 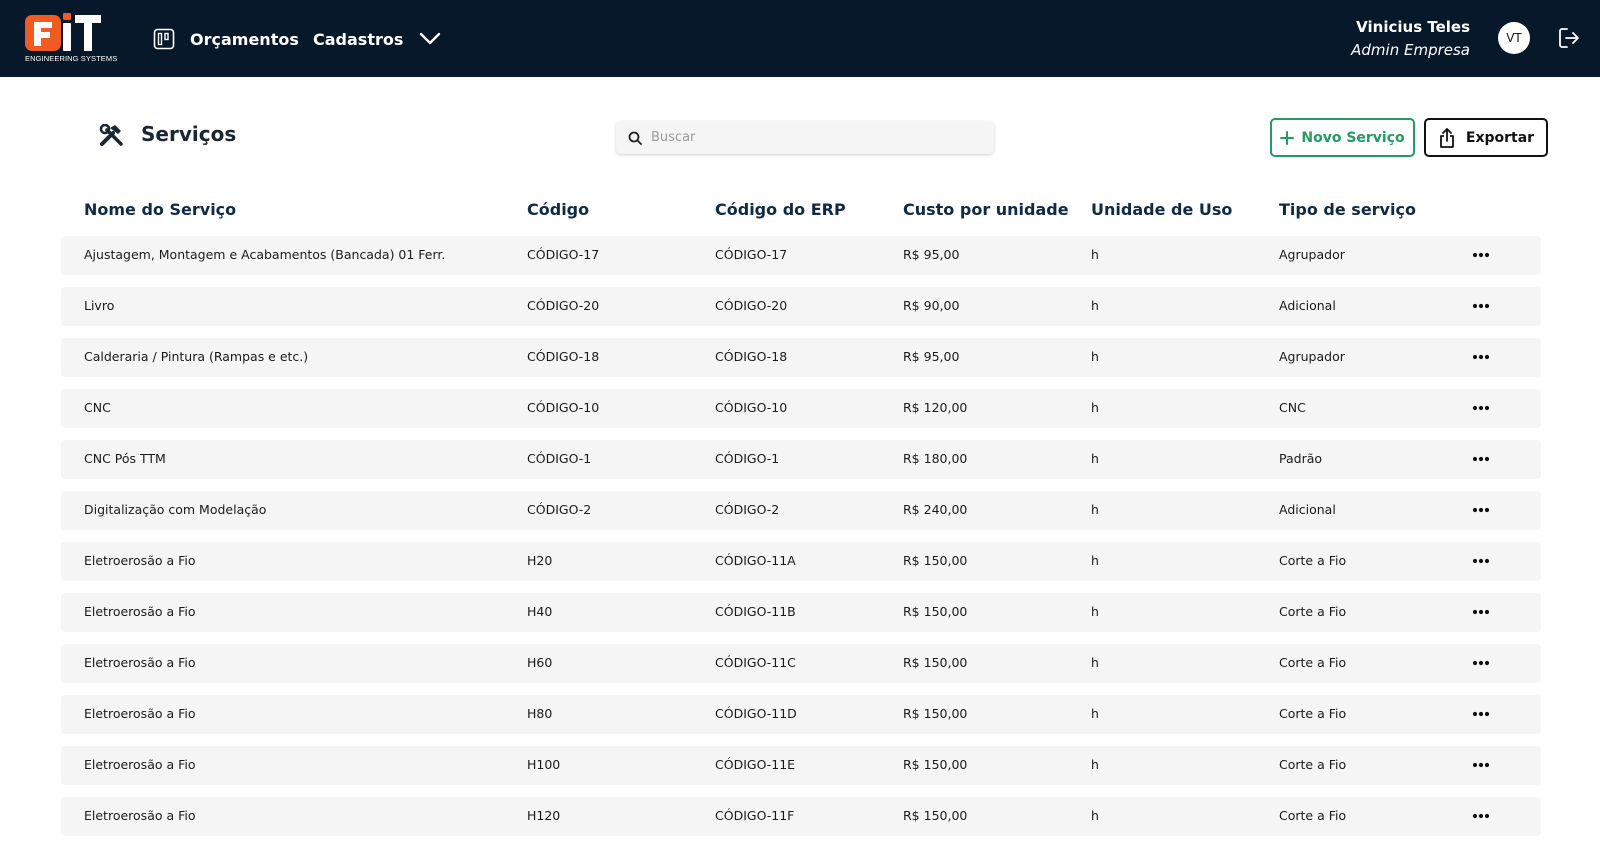 What do you see at coordinates (63, 32) in the screenshot?
I see `fit-logo-icon` at bounding box center [63, 32].